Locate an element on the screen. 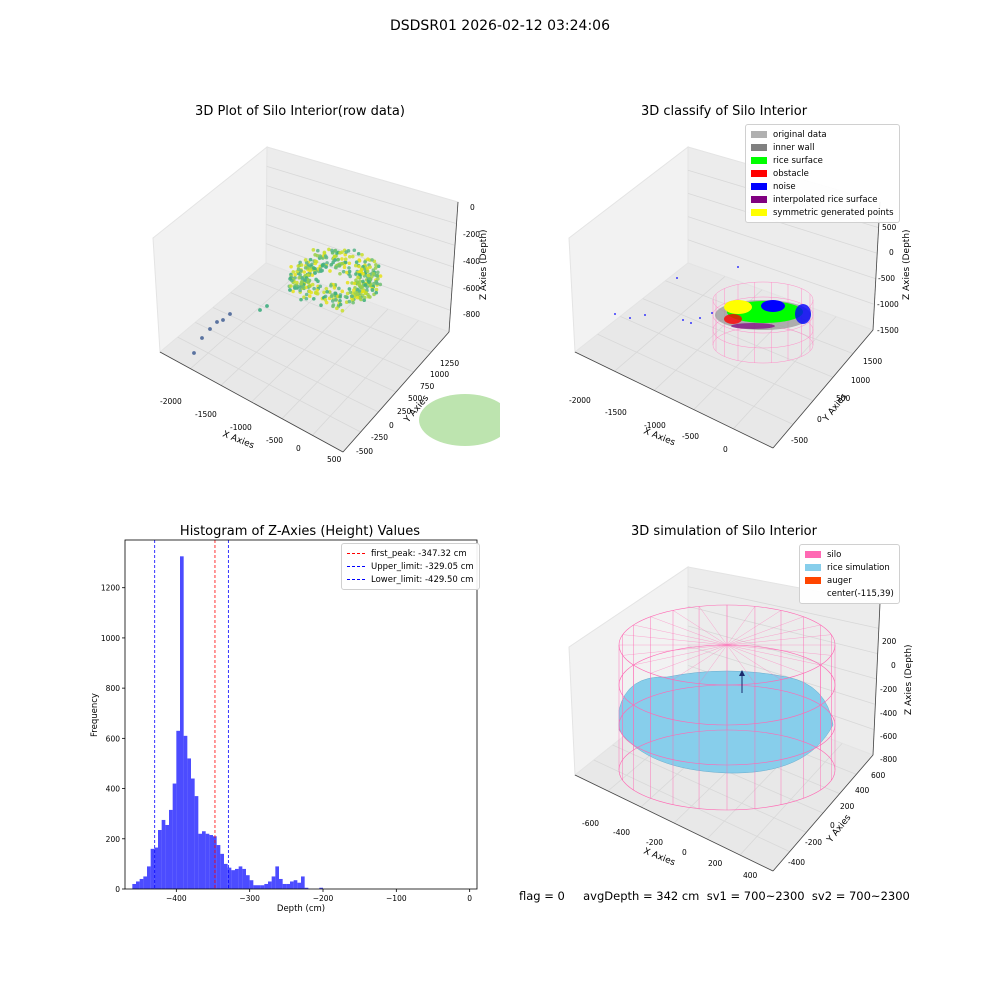 The image size is (1000, 1000). legend-entry: Lower_limit: -429.50 cm is located at coordinates (410, 579).